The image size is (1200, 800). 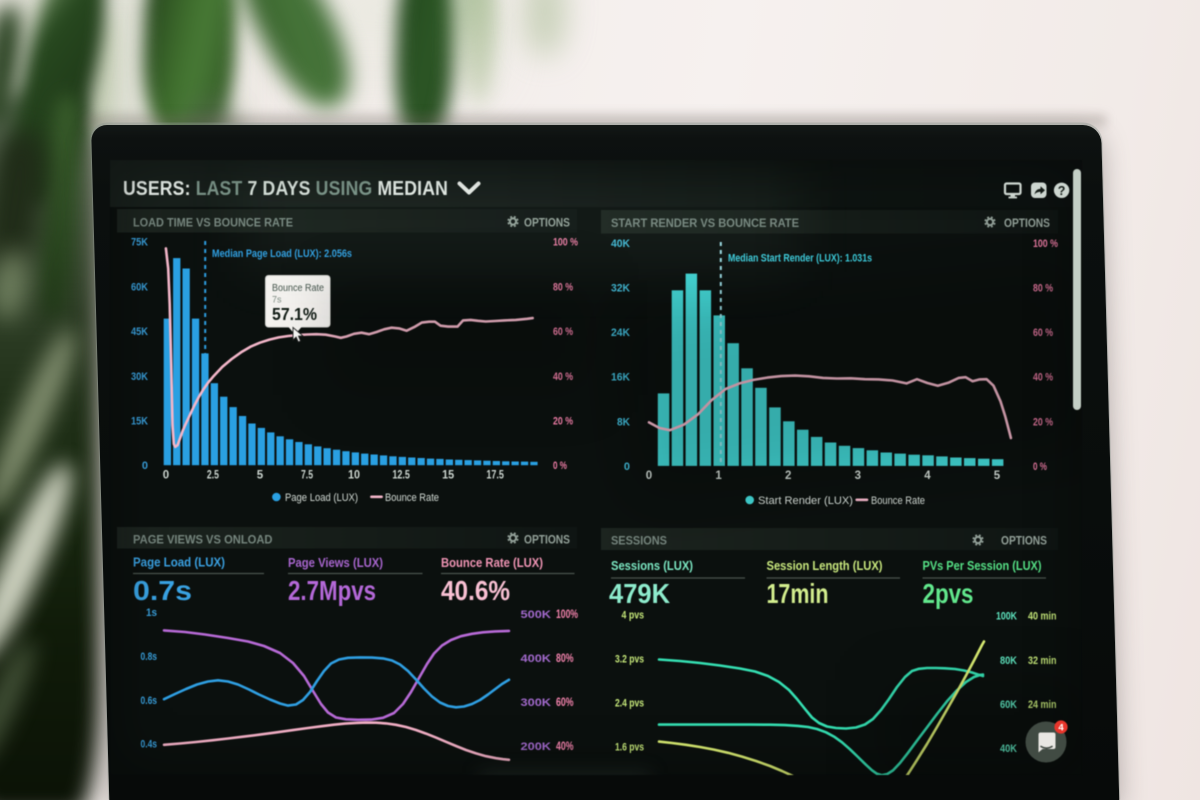 I want to click on svg-text: Bounce Rate (LUX), so click(x=492, y=563).